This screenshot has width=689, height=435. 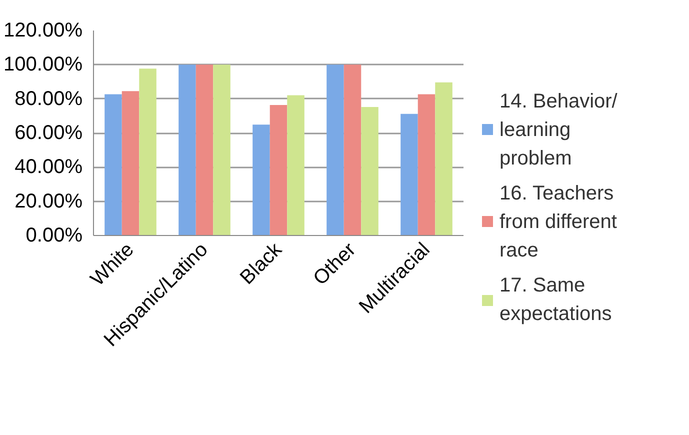 I want to click on y-tick-label: 40.00%, so click(x=48, y=167).